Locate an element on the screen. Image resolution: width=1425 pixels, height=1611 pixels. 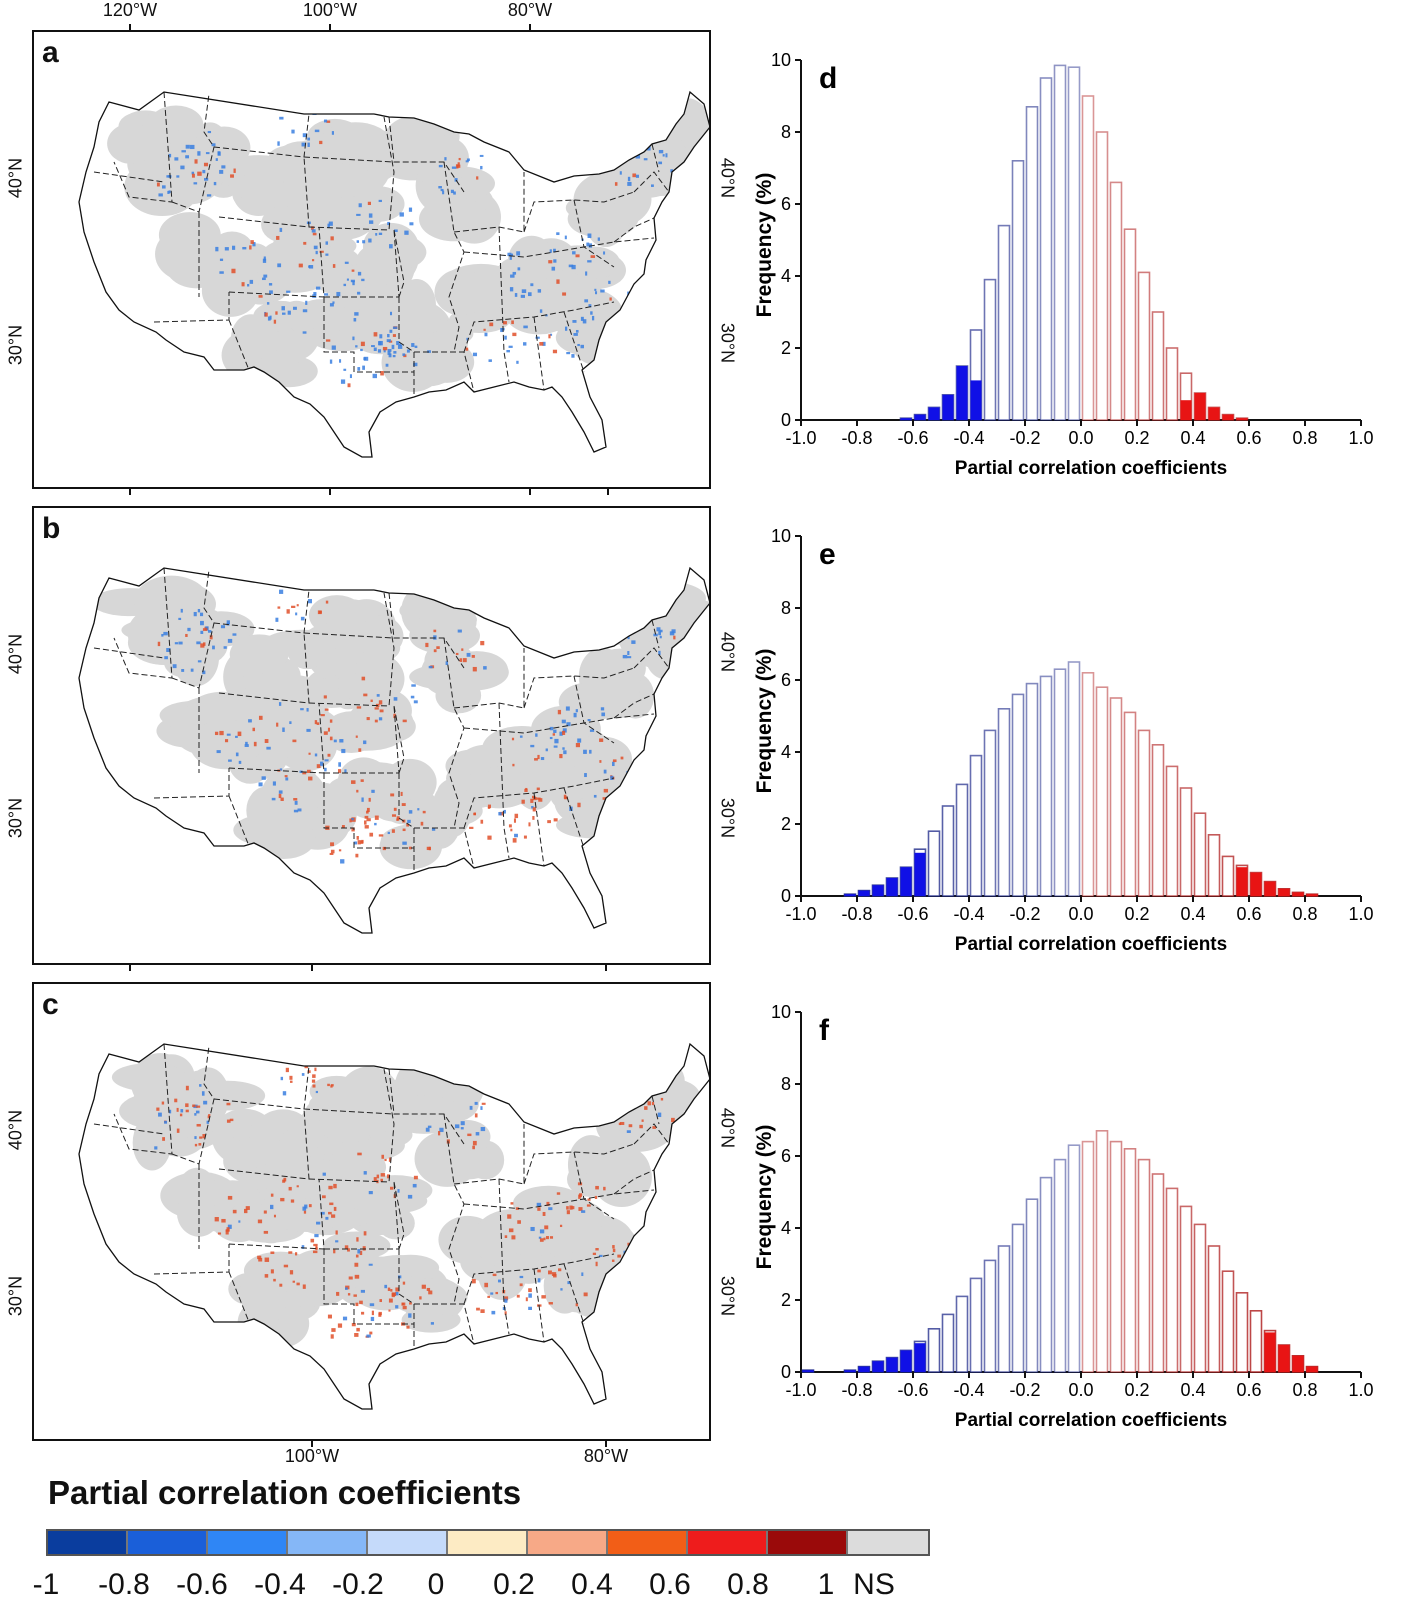
panel-letter: e is located at coordinates (827, 554).